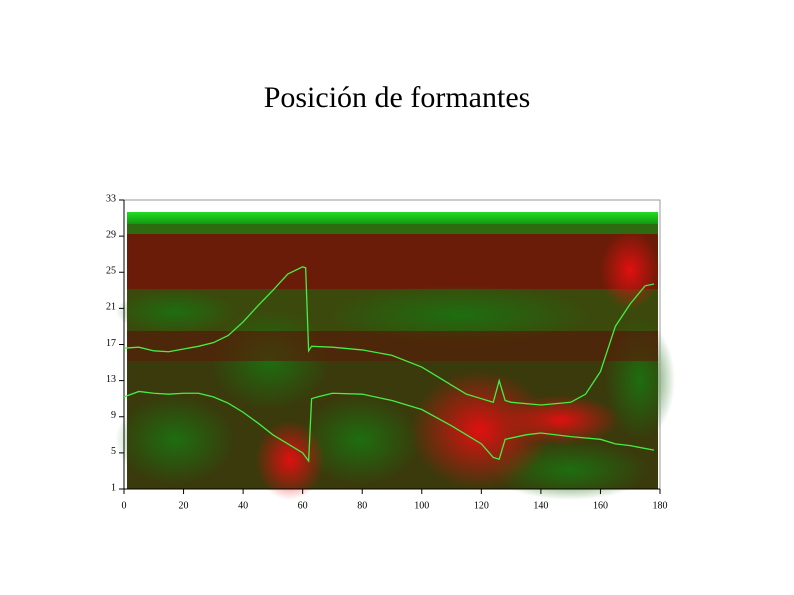 Image resolution: width=794 pixels, height=595 pixels. What do you see at coordinates (124, 505) in the screenshot?
I see `x-tick-label: 0` at bounding box center [124, 505].